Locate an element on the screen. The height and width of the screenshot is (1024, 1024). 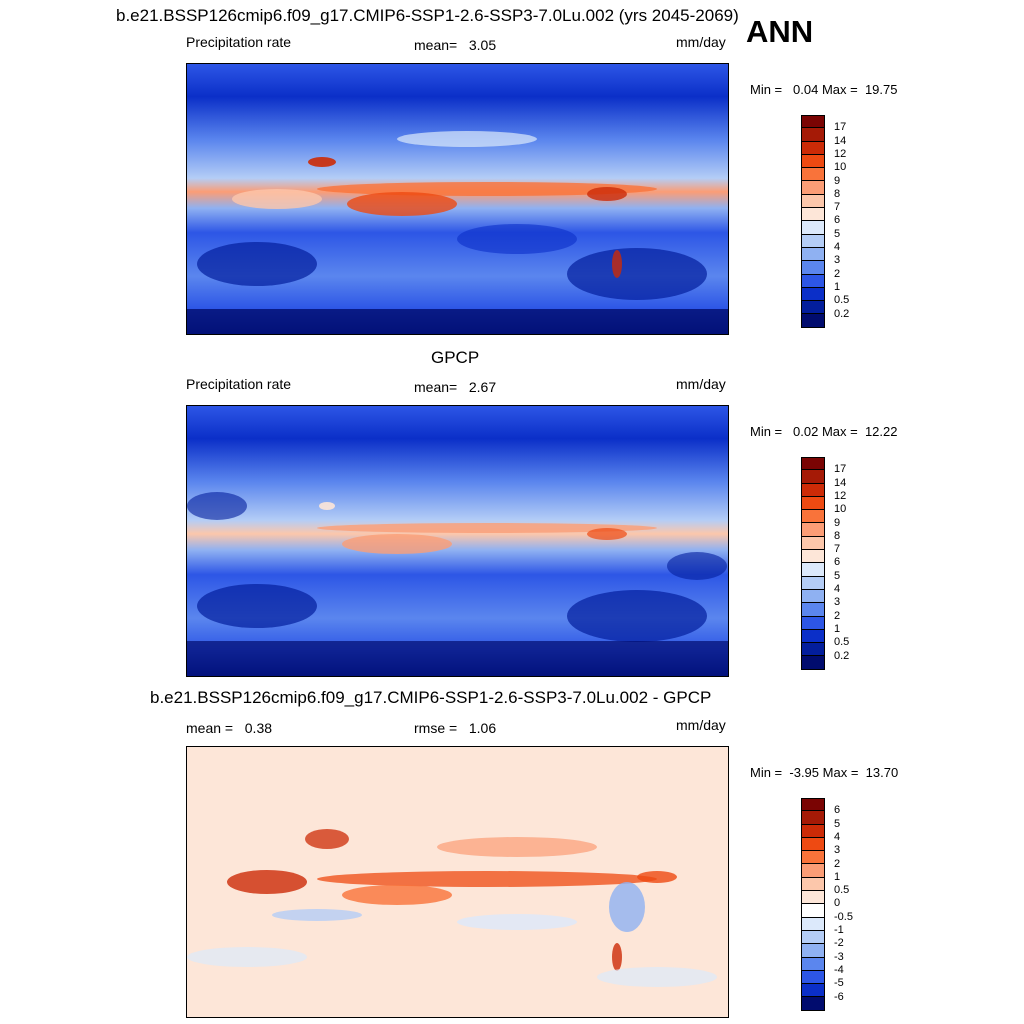
panel1-map-field is located at coordinates (457, 199).